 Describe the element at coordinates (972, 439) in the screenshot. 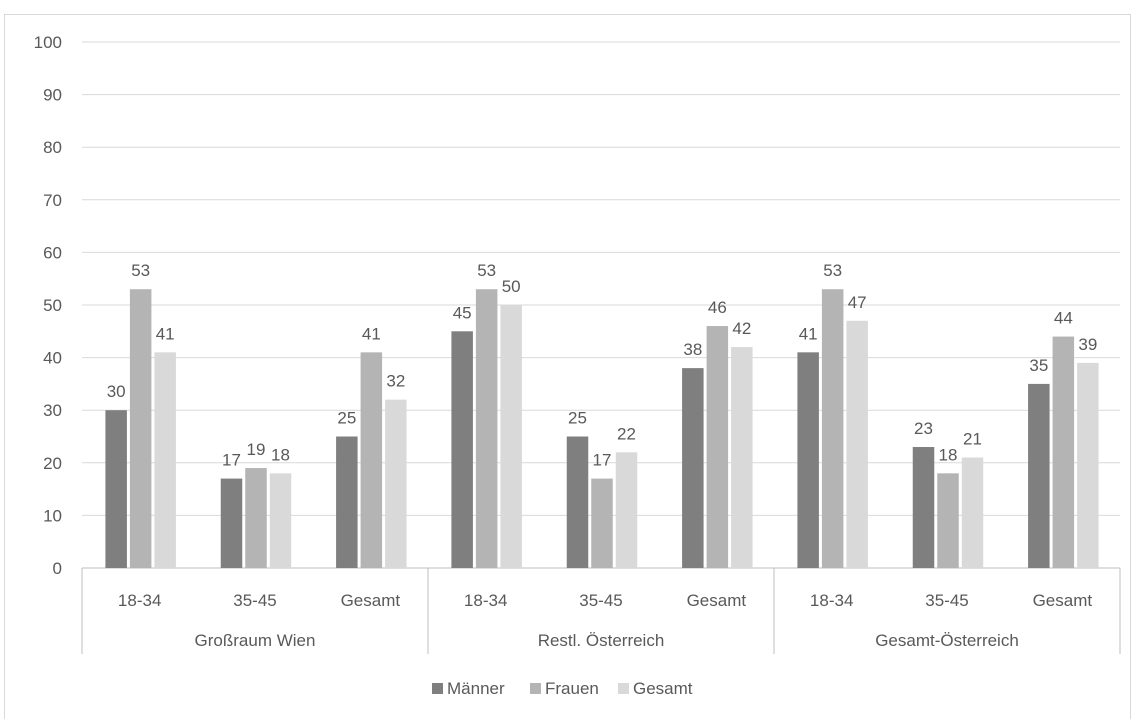

I see `data-label: 21` at that location.